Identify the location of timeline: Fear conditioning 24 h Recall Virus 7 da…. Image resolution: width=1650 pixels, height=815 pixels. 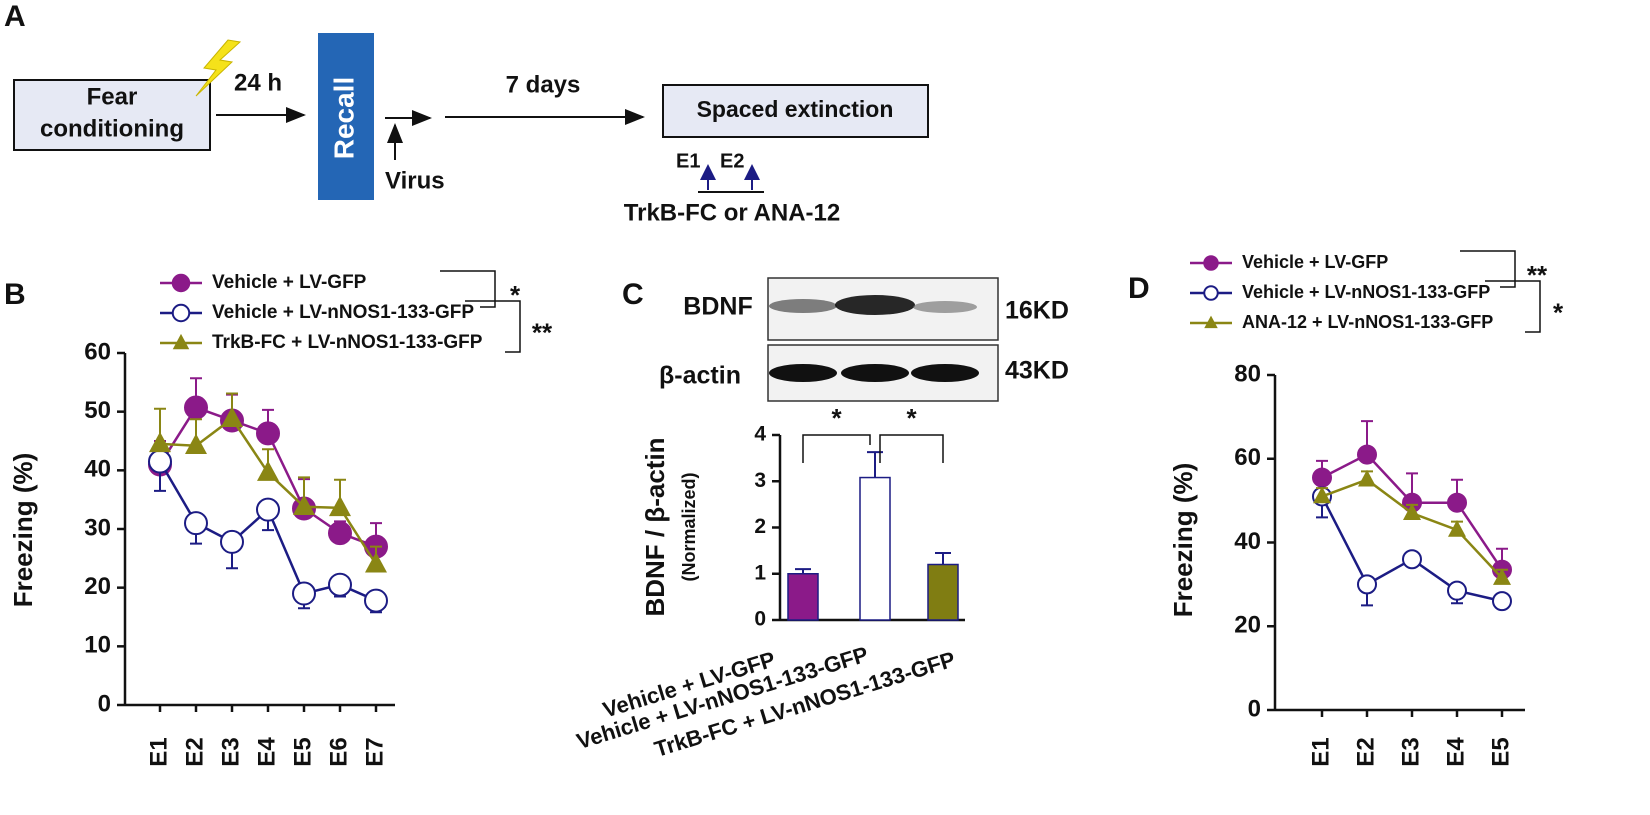
(471, 129).